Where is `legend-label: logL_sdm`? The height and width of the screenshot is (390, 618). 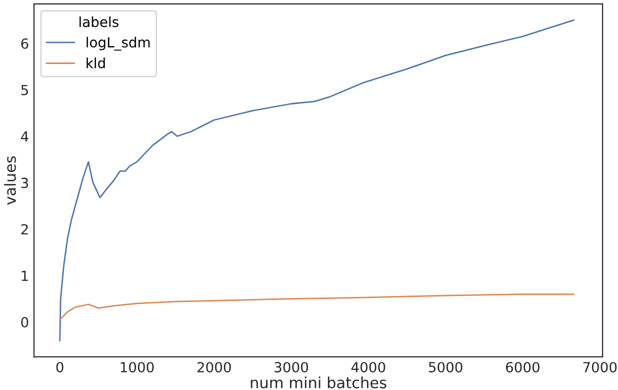
legend-label: logL_sdm is located at coordinates (118, 43).